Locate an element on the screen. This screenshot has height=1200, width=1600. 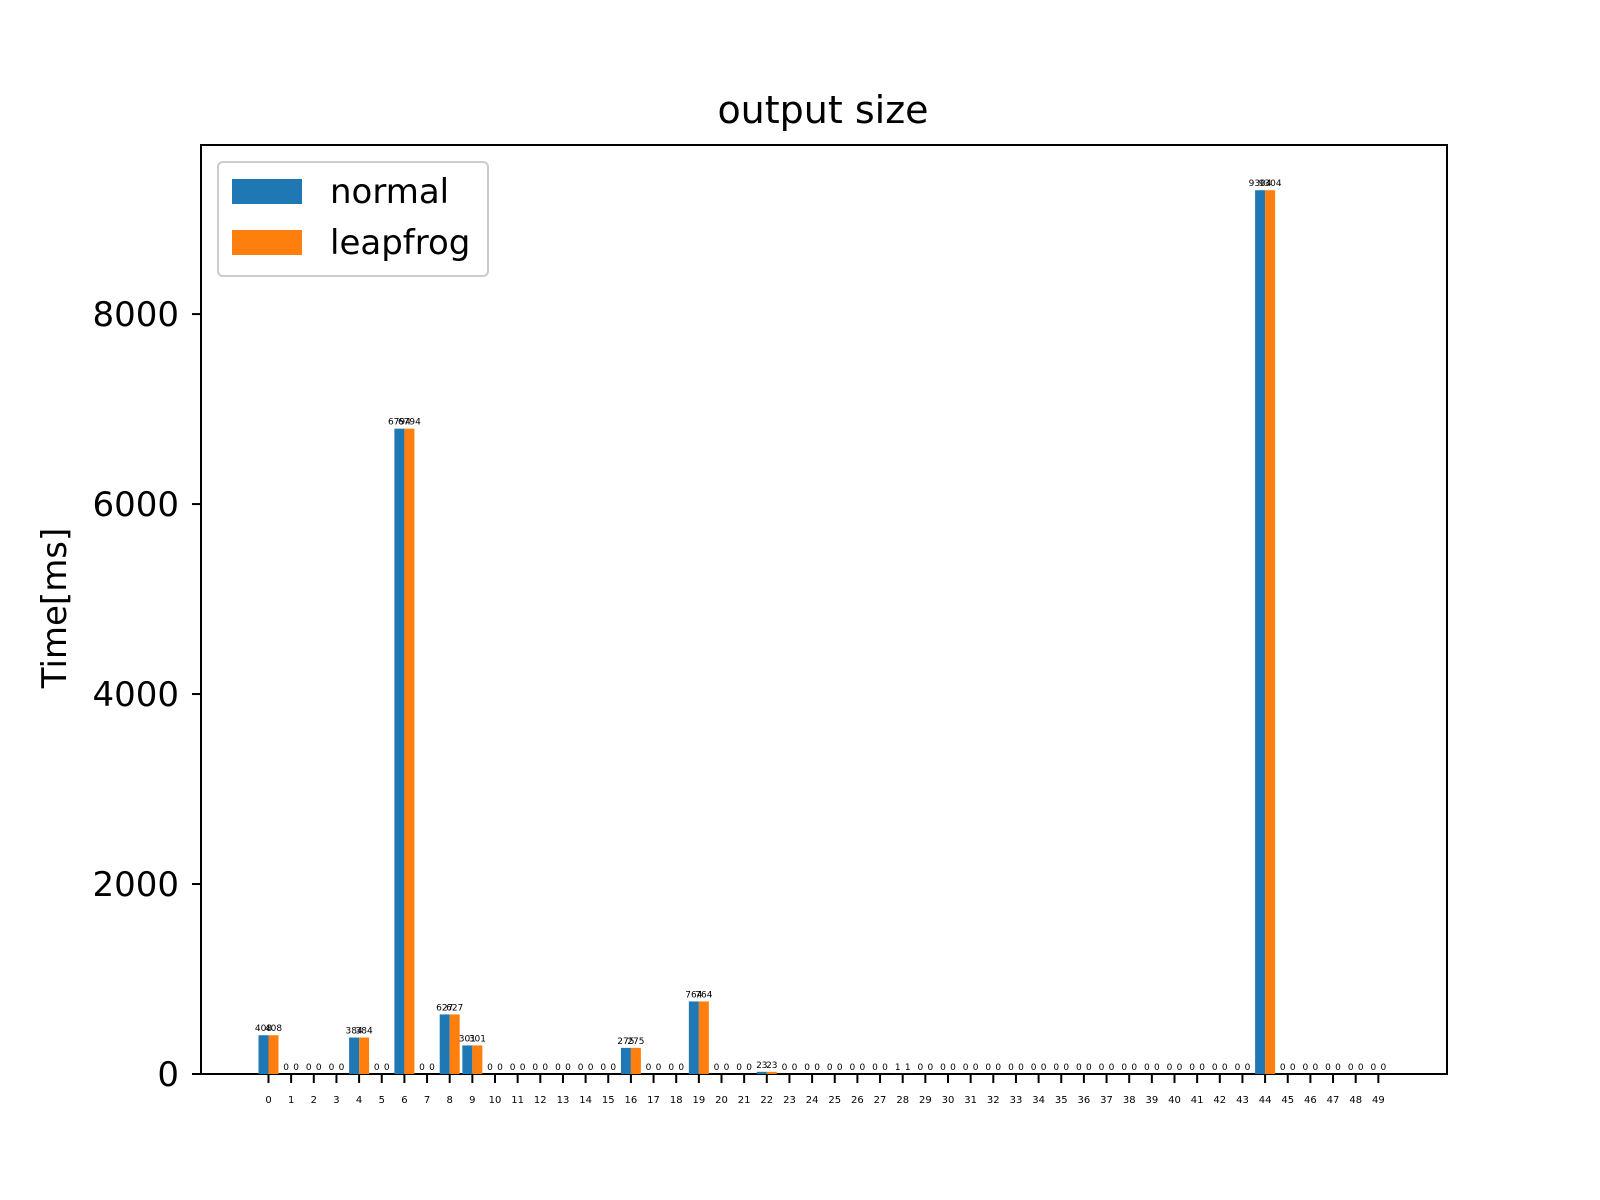
bar-label-leapfrog-37: 0 is located at coordinates (1112, 1068).